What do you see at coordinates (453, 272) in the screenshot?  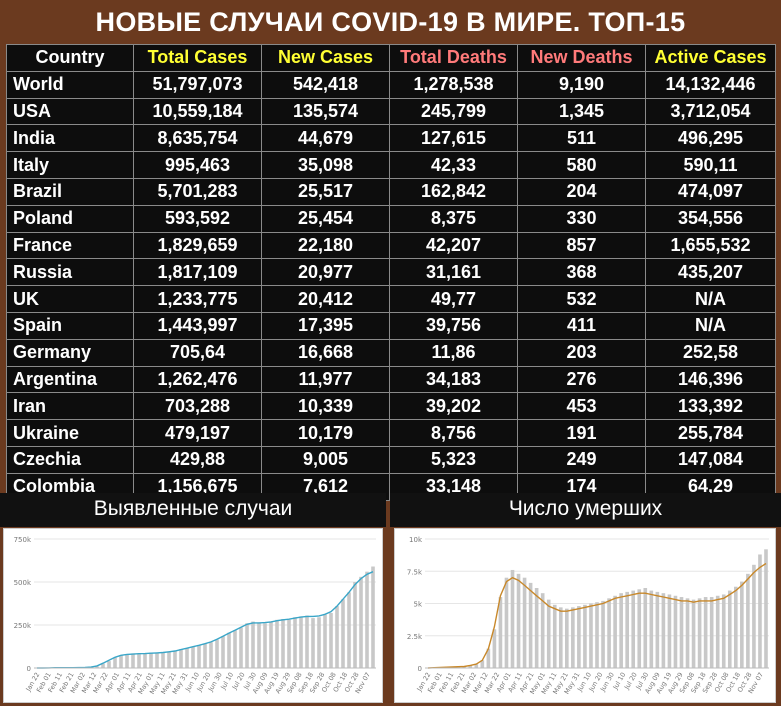 I see `value-cell: 31,161` at bounding box center [453, 272].